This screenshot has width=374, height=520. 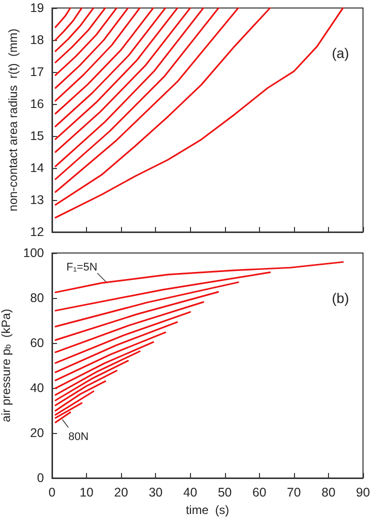 What do you see at coordinates (52, 493) in the screenshot?
I see `x-tick-label: 0` at bounding box center [52, 493].